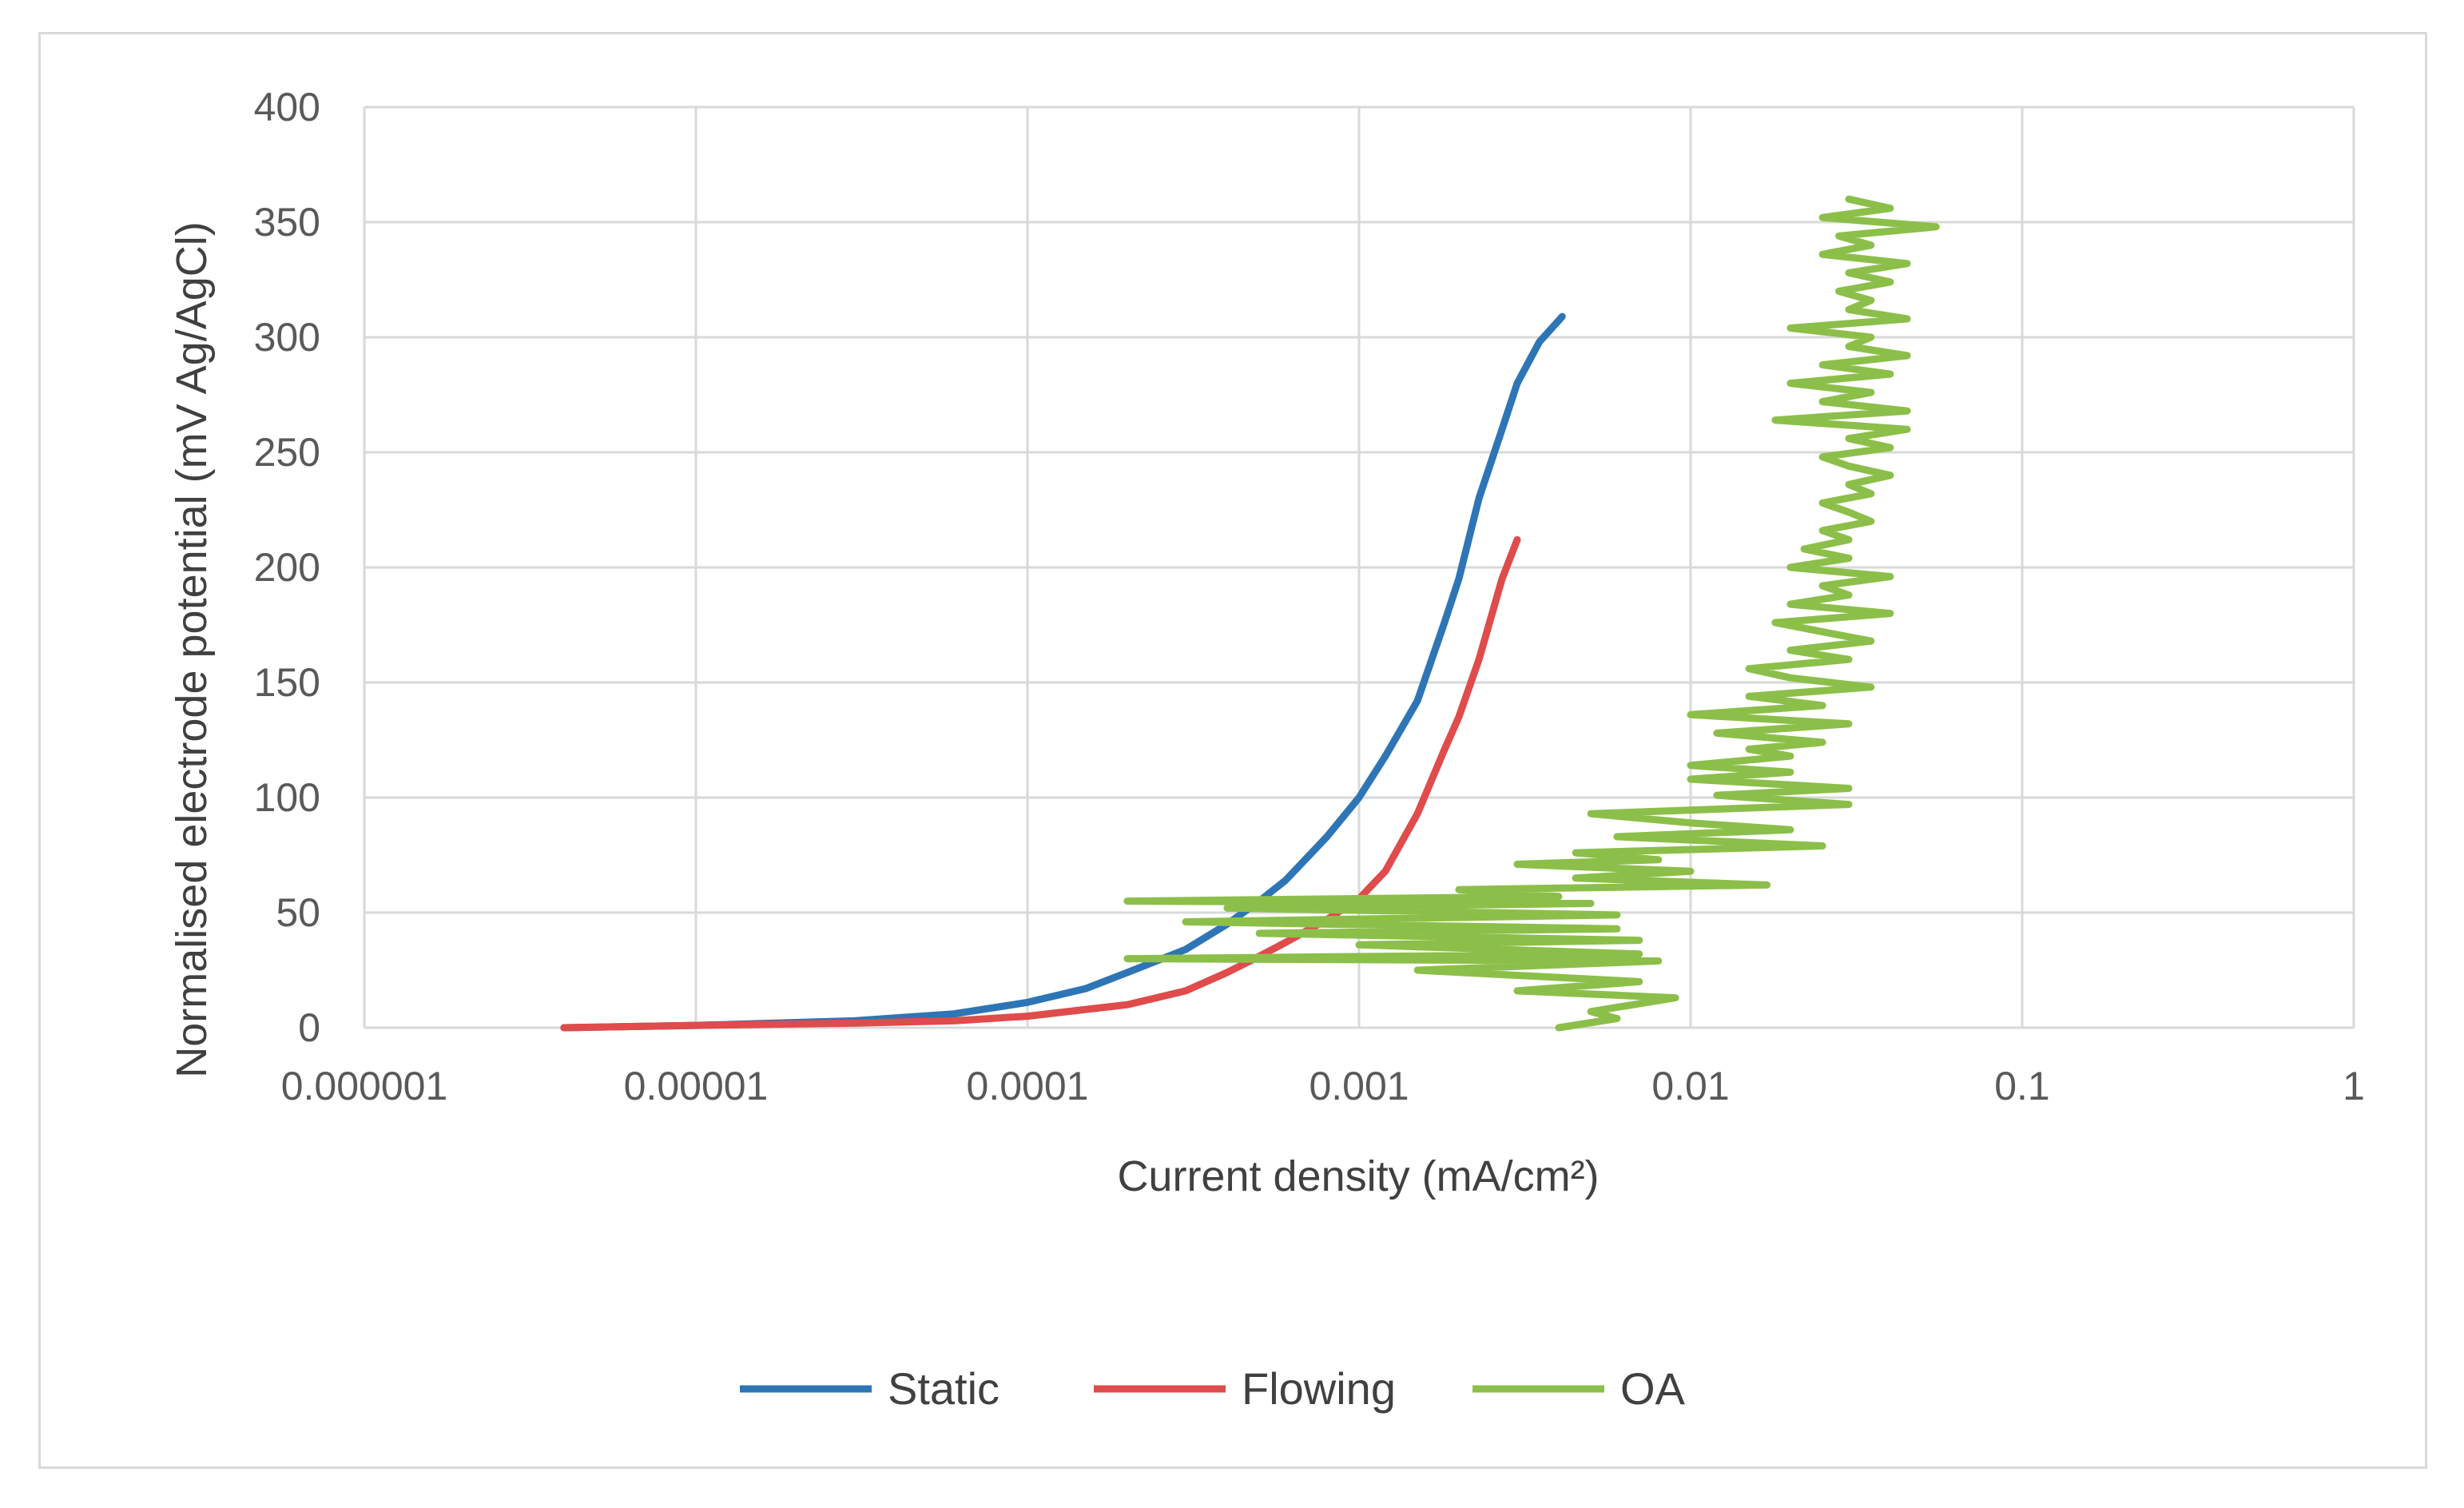  Describe the element at coordinates (287, 338) in the screenshot. I see `y-tick-label: 300` at that location.